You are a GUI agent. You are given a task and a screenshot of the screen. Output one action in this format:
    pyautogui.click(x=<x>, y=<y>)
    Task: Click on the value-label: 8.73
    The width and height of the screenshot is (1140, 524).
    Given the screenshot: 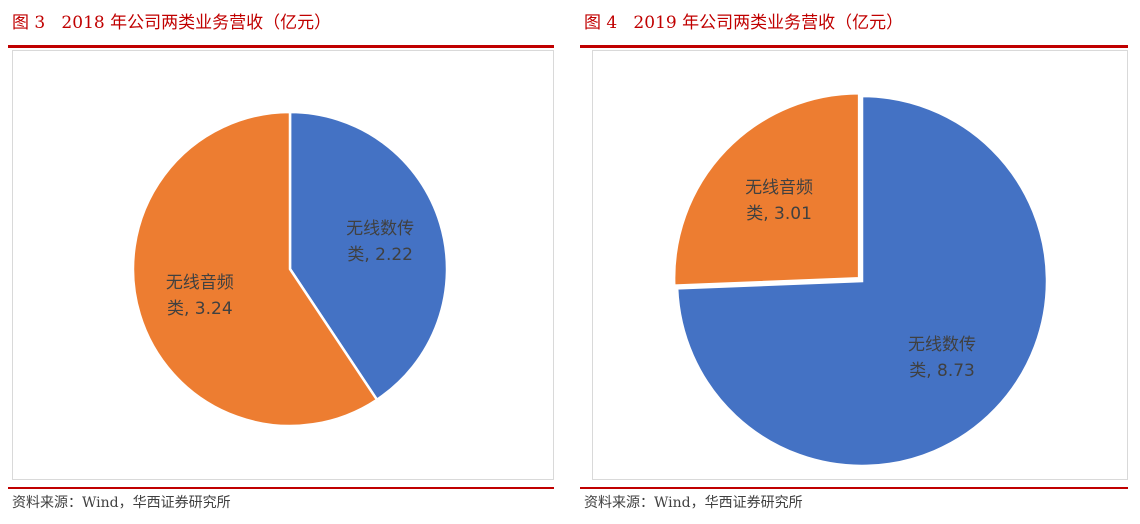 What is the action you would take?
    pyautogui.click(x=956, y=370)
    